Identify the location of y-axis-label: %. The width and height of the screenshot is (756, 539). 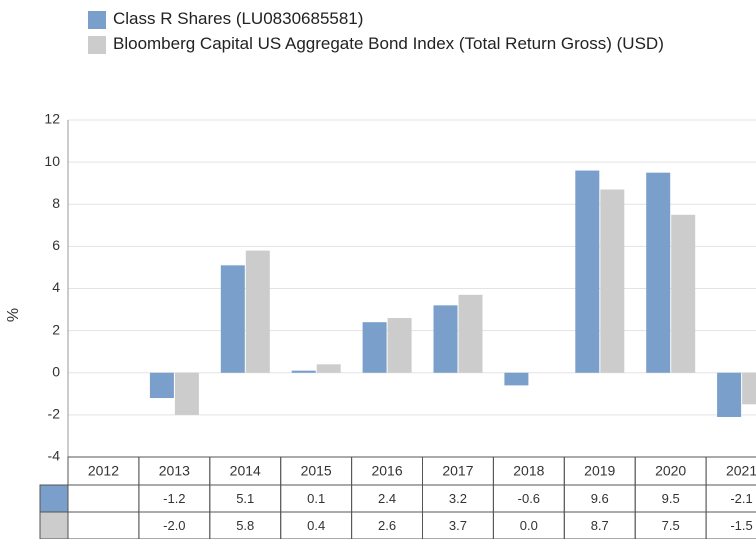
(13, 315).